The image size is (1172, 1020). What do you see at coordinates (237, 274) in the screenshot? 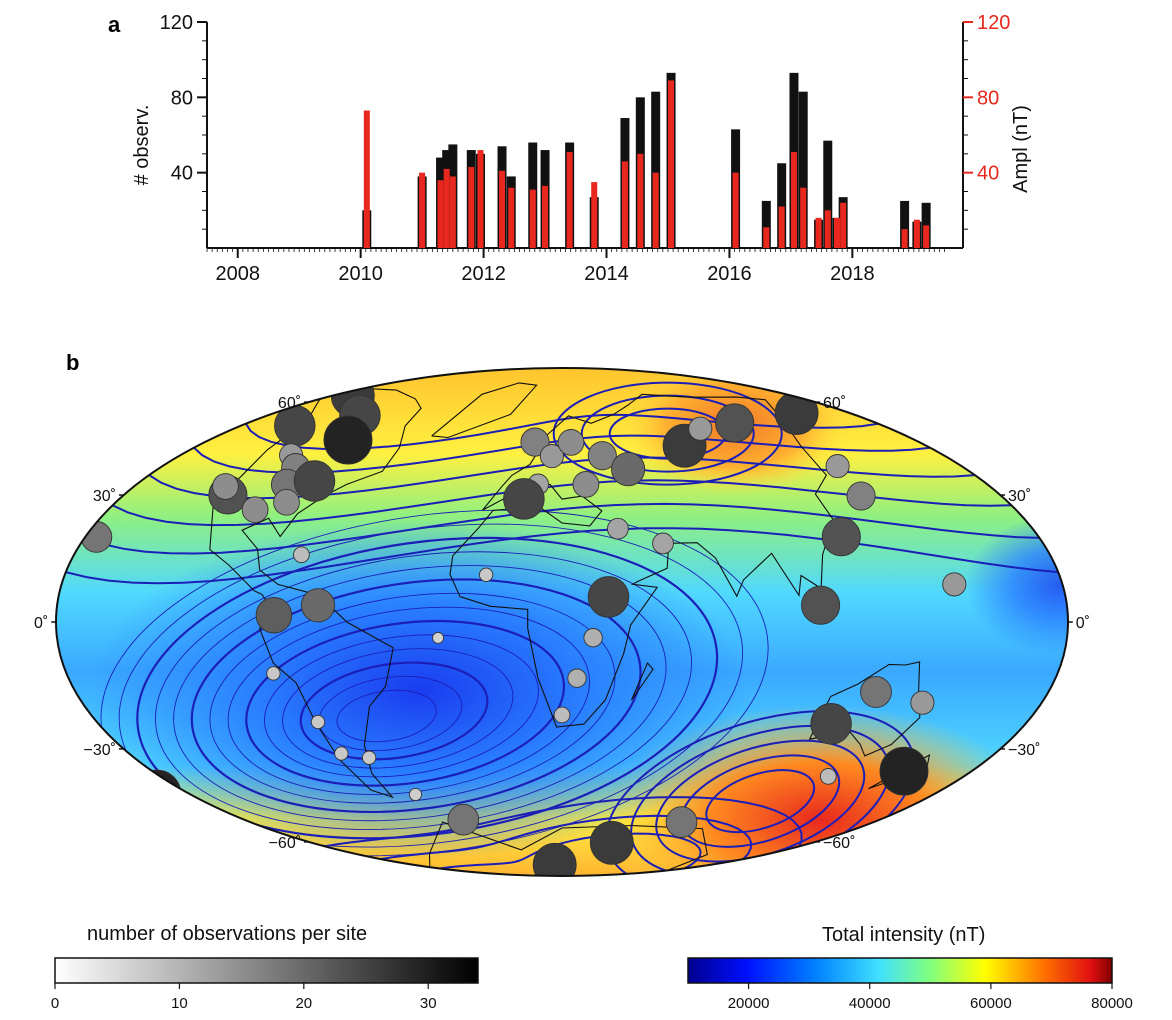
I see `x-tick-label: 2008` at bounding box center [237, 274].